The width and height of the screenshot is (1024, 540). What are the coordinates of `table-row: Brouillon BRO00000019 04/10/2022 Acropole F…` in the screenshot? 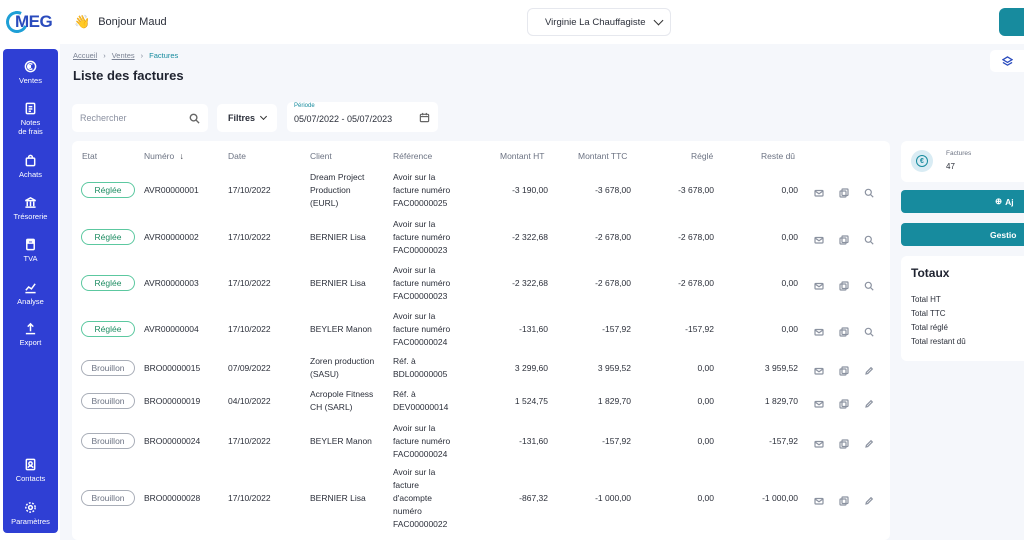 It's located at (481, 401).